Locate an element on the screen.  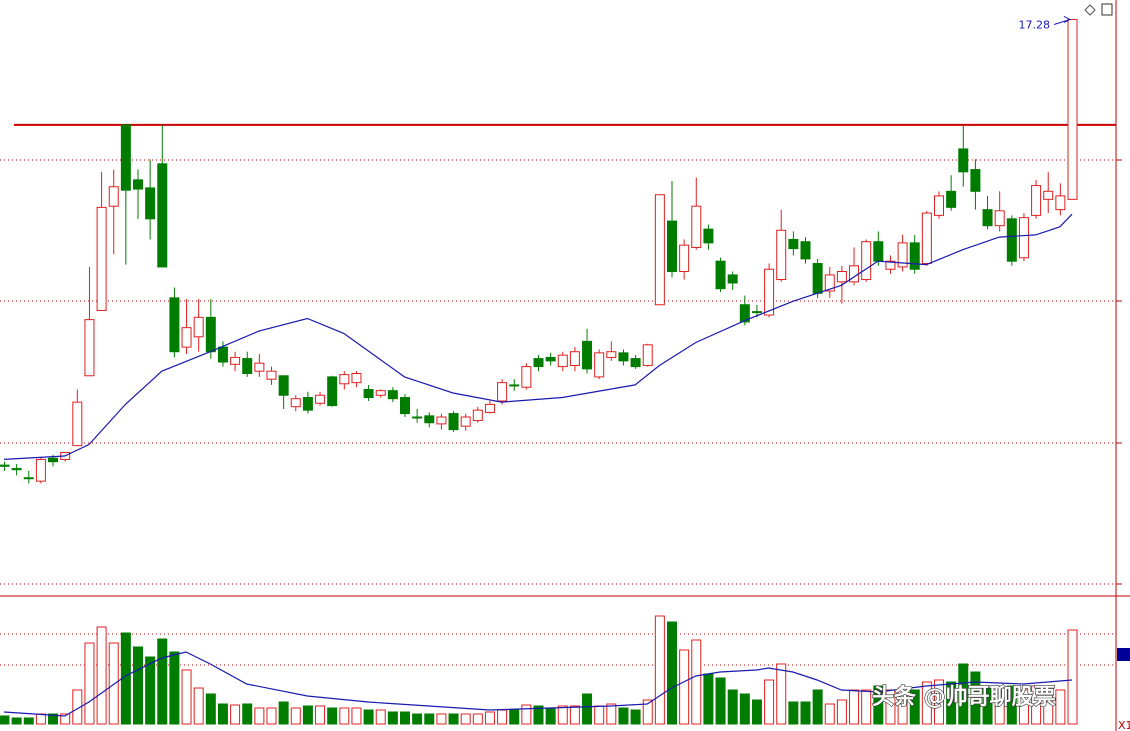
diamond-icon is located at coordinates (1090, 10).